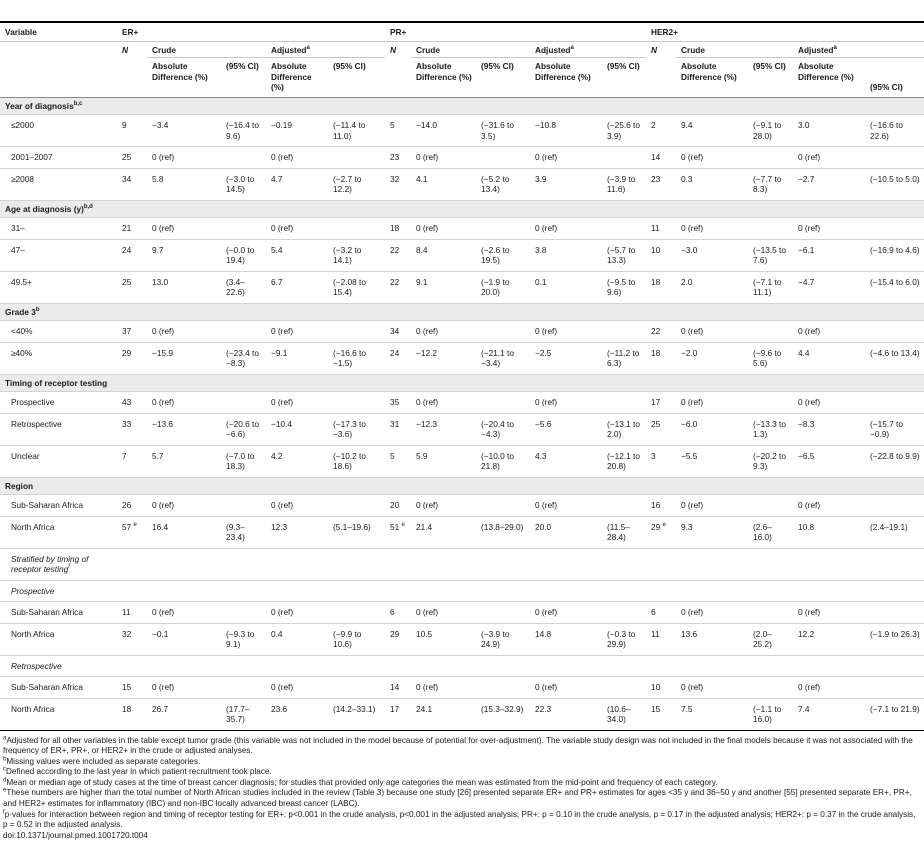 This screenshot has width=924, height=841. I want to click on subhead-row: Prospective, so click(462, 591).